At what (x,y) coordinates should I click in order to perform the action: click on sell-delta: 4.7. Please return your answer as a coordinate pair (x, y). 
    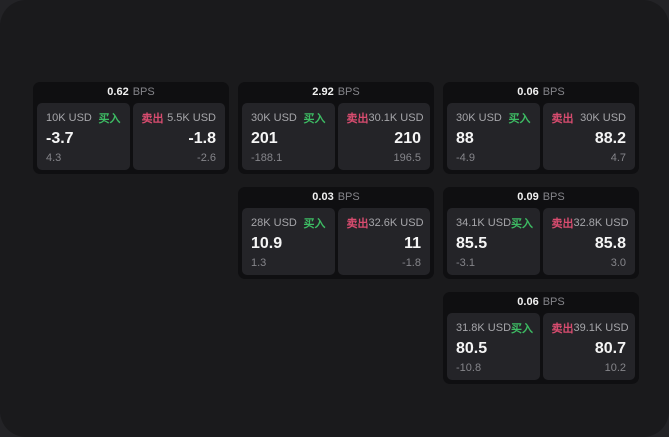
    Looking at the image, I should click on (618, 158).